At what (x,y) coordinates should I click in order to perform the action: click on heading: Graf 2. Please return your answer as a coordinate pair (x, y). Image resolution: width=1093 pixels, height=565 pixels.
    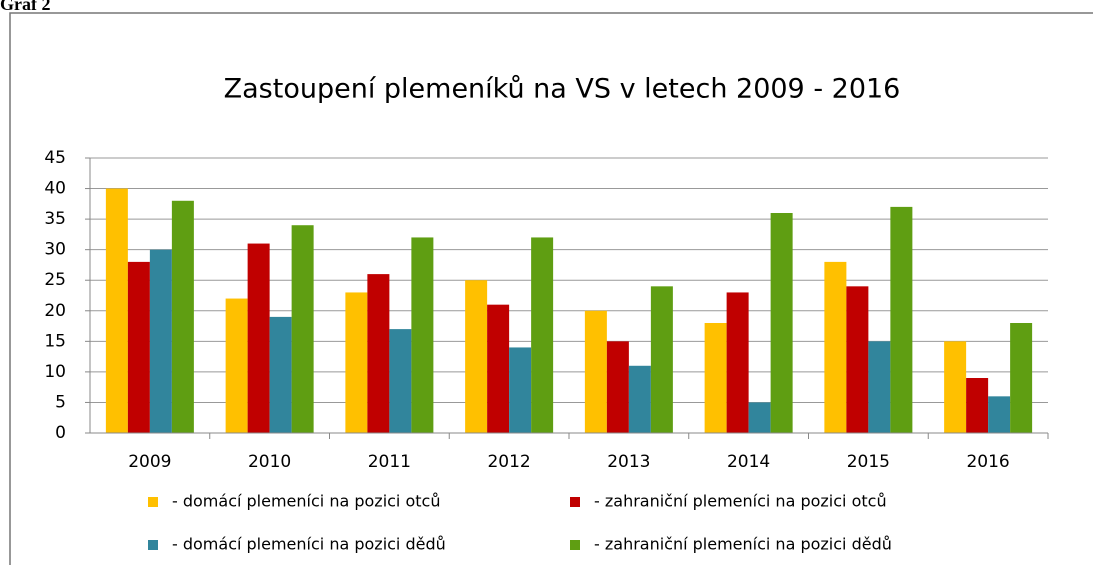
    Looking at the image, I should click on (25, 7).